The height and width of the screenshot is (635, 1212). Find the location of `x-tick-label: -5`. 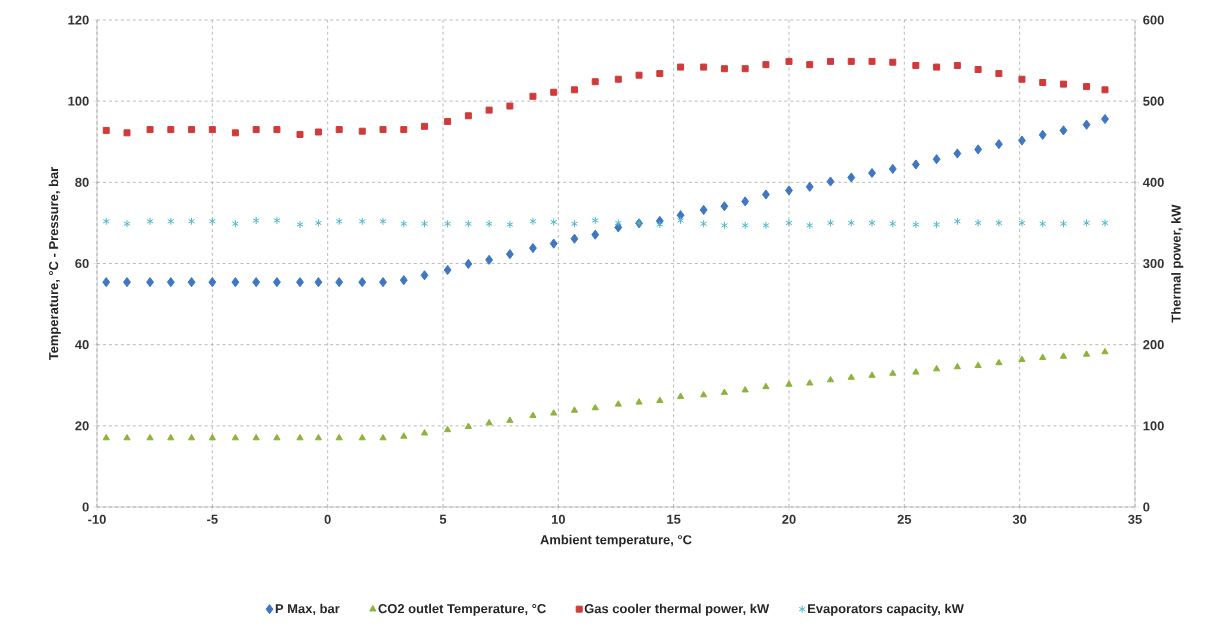

x-tick-label: -5 is located at coordinates (212, 519).